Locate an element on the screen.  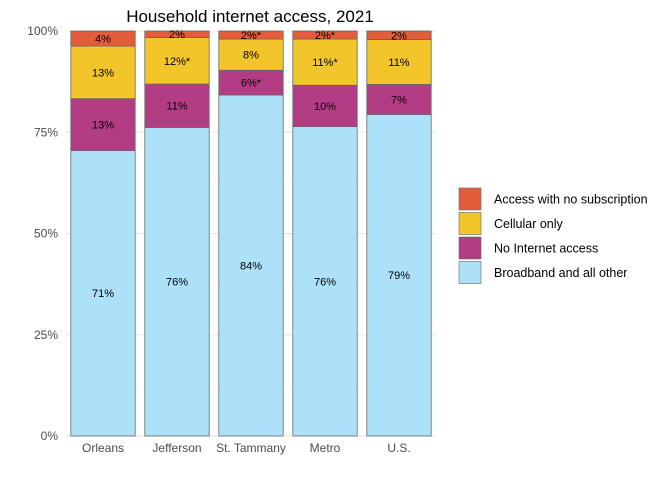
data-label: 12%* is located at coordinates (177, 62).